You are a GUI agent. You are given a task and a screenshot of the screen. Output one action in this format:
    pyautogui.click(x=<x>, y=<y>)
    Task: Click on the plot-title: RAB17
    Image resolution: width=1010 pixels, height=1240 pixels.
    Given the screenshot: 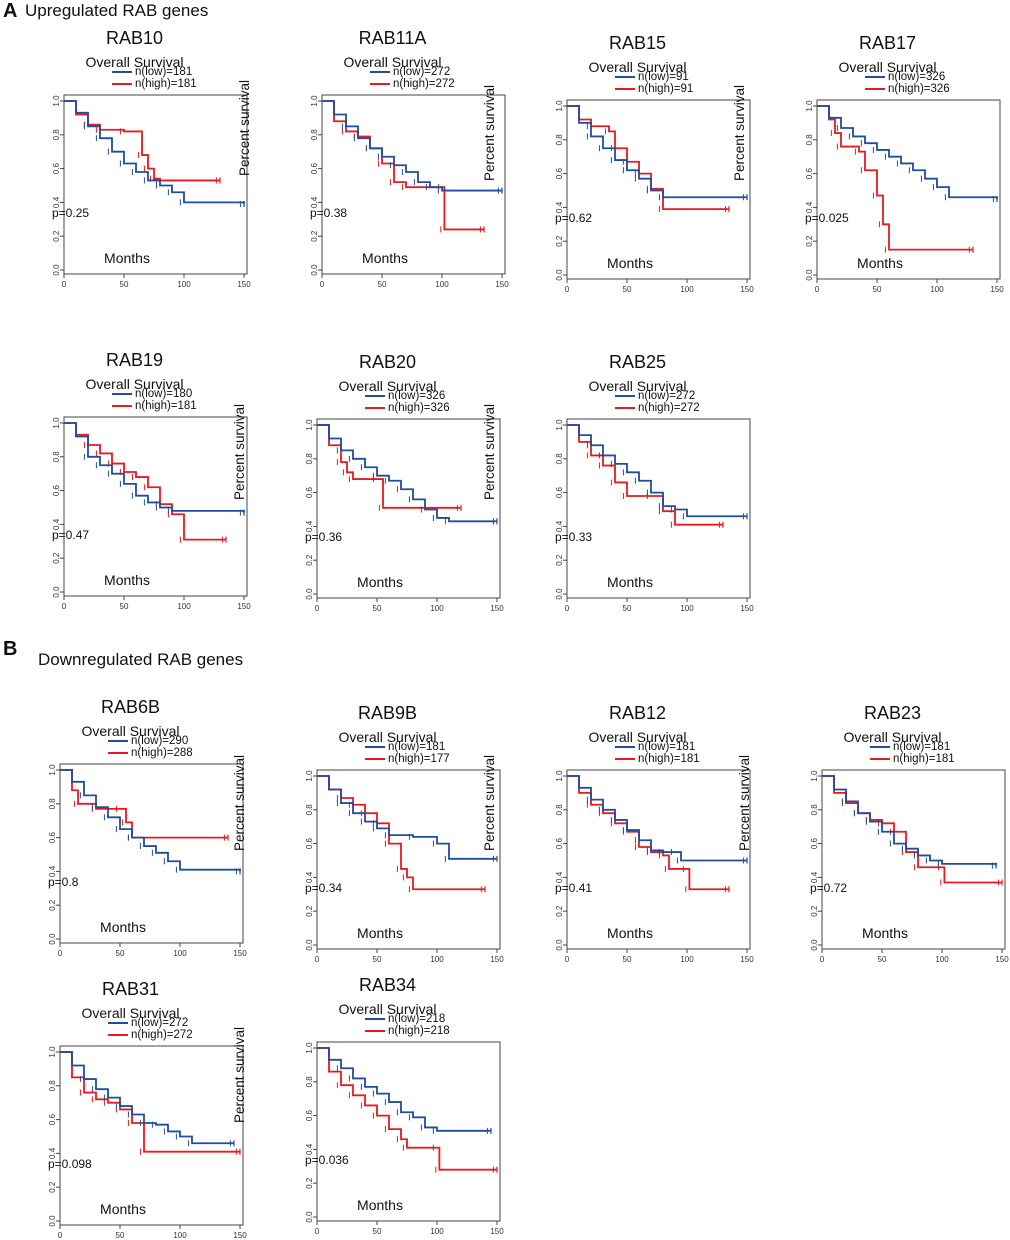 What is the action you would take?
    pyautogui.click(x=887, y=43)
    